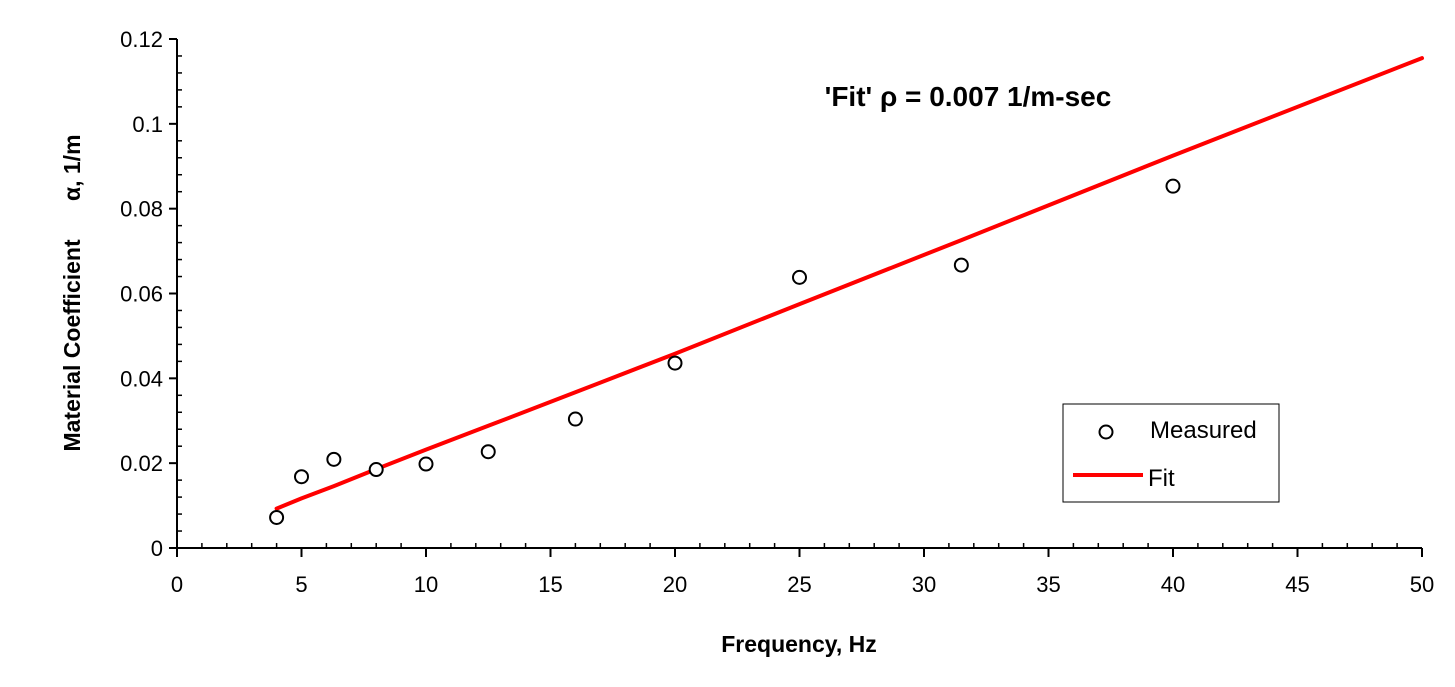  Describe the element at coordinates (147, 124) in the screenshot. I see `y-tick-label: 0.1` at that location.